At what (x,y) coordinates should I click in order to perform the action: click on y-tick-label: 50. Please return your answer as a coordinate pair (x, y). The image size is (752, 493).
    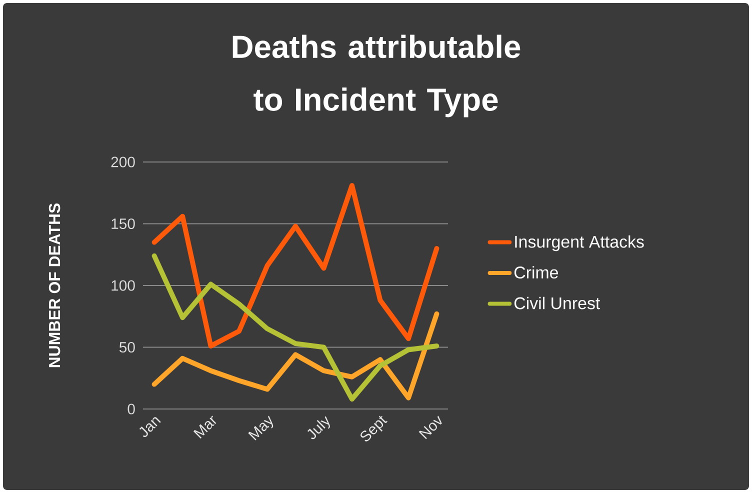
    Looking at the image, I should click on (127, 347).